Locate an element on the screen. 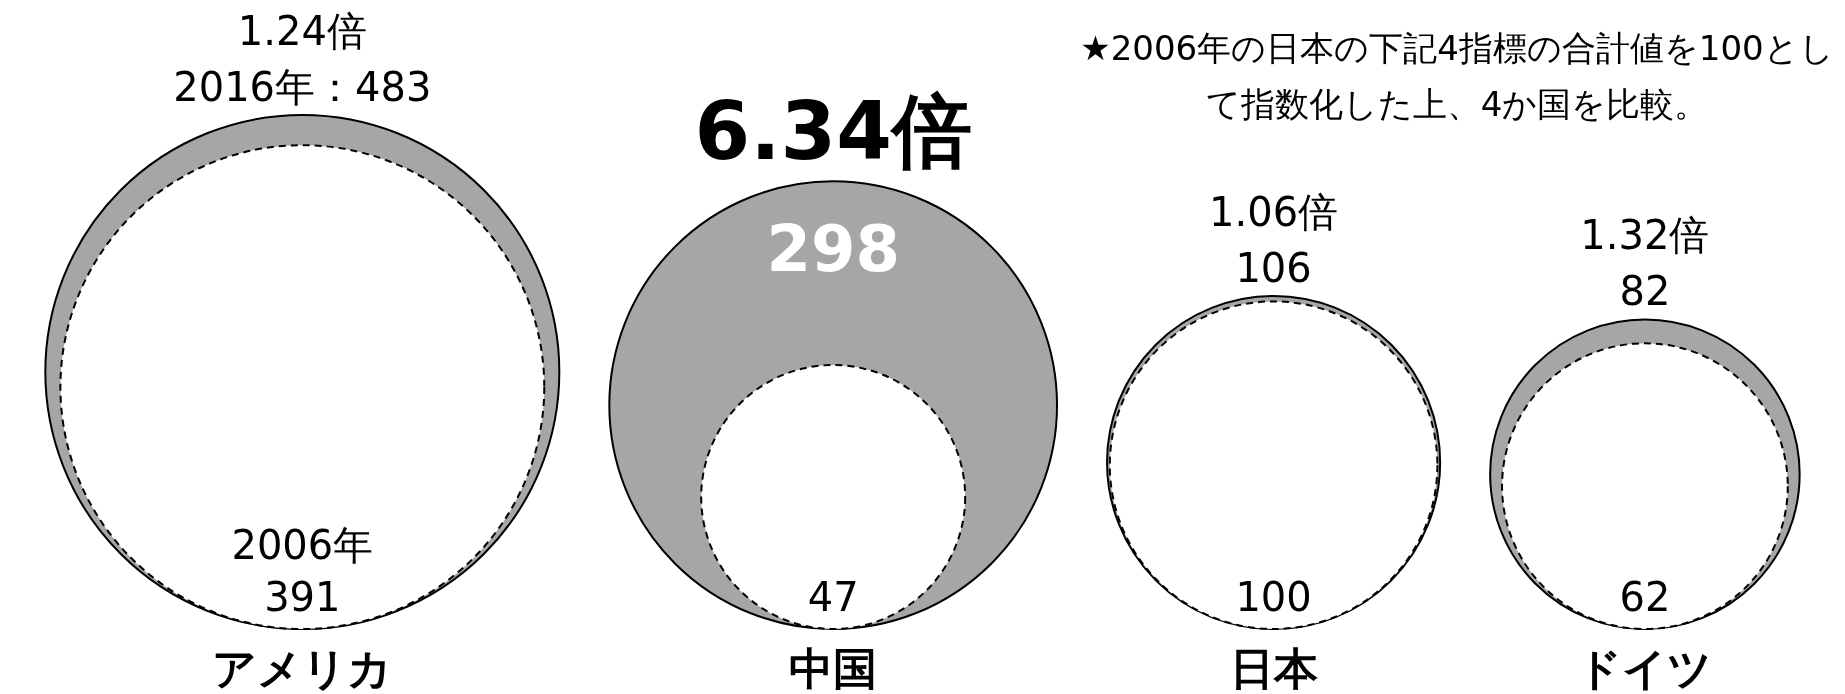 This screenshot has height=694, width=1845. data-label: 298 is located at coordinates (833, 249).